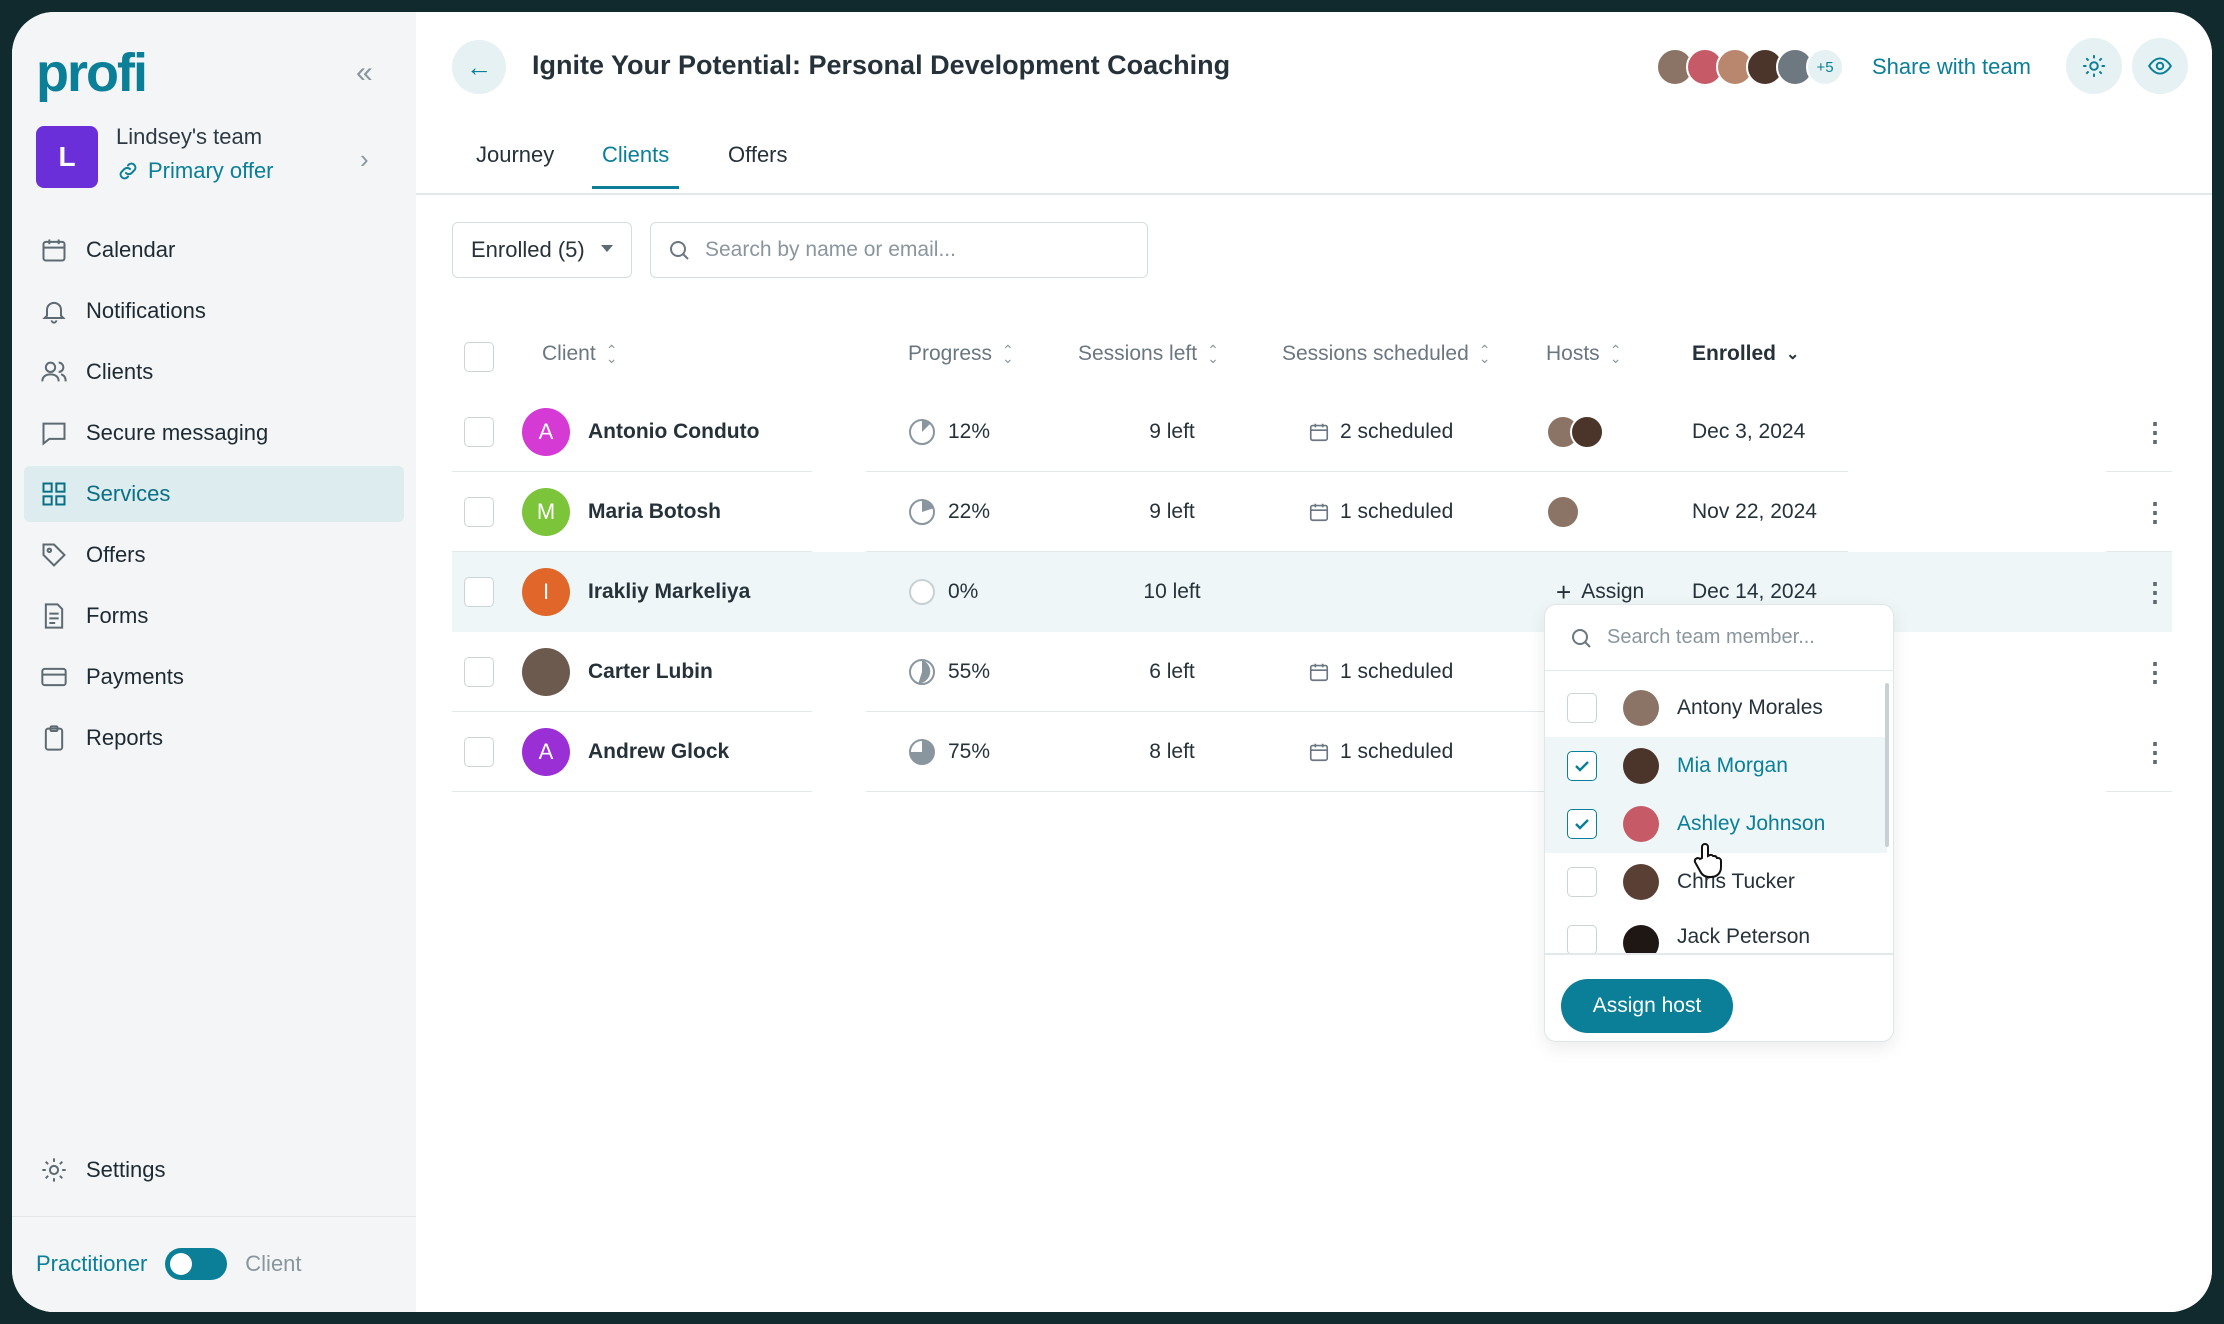 Image resolution: width=2224 pixels, height=1324 pixels. What do you see at coordinates (214, 311) in the screenshot?
I see `sidebar-item-notifications: Notifications` at bounding box center [214, 311].